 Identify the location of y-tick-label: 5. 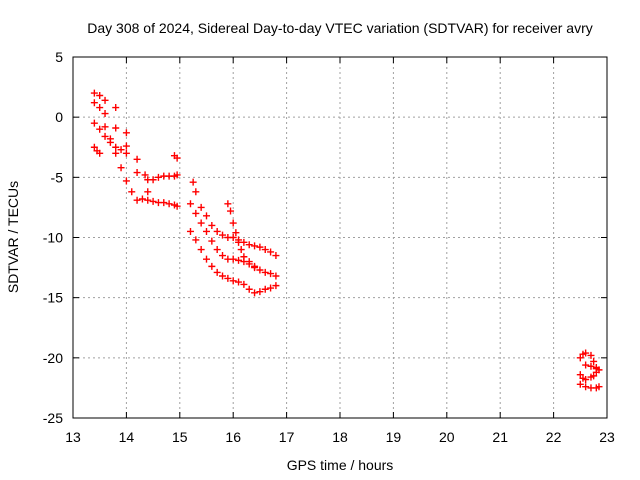
(59, 57).